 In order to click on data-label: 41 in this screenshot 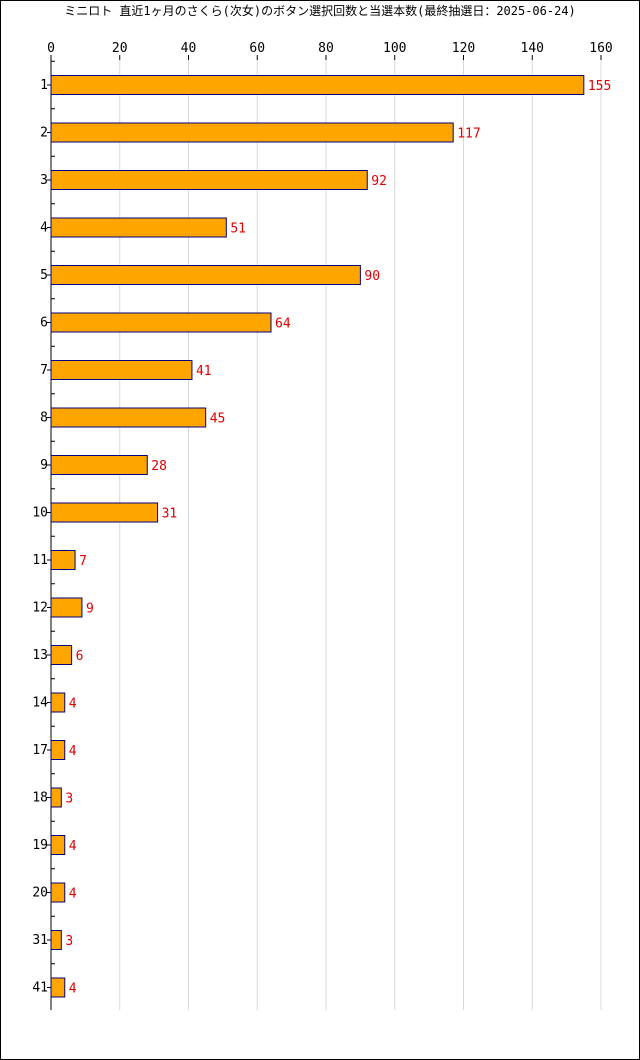, I will do `click(204, 371)`.